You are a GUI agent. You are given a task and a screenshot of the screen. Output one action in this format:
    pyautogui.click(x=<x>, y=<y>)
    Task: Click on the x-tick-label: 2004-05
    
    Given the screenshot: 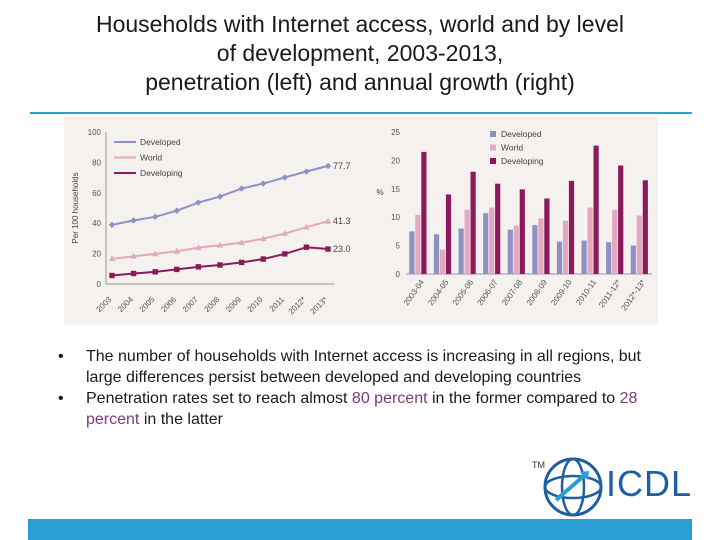 What is the action you would take?
    pyautogui.click(x=438, y=293)
    